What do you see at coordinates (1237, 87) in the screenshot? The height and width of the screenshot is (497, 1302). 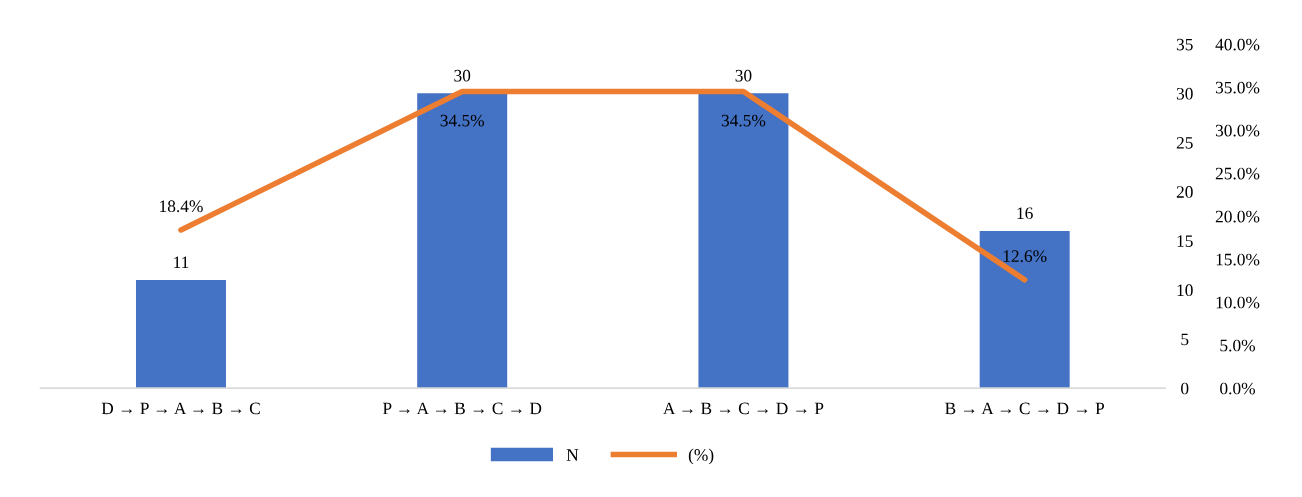 I see `y2-tick-label: 35.0%` at bounding box center [1237, 87].